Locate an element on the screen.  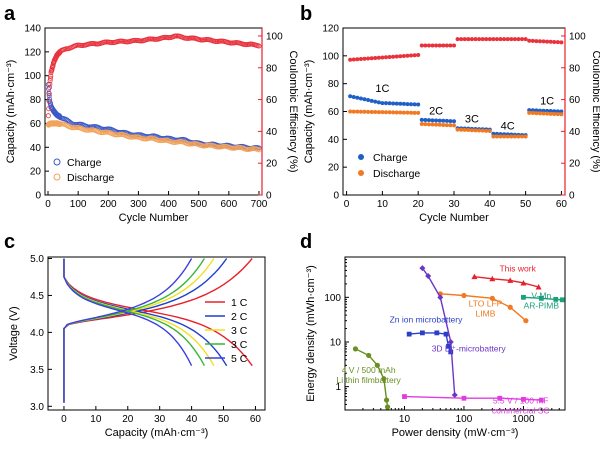
y-tick-label: 3.0 is located at coordinates (37, 407).